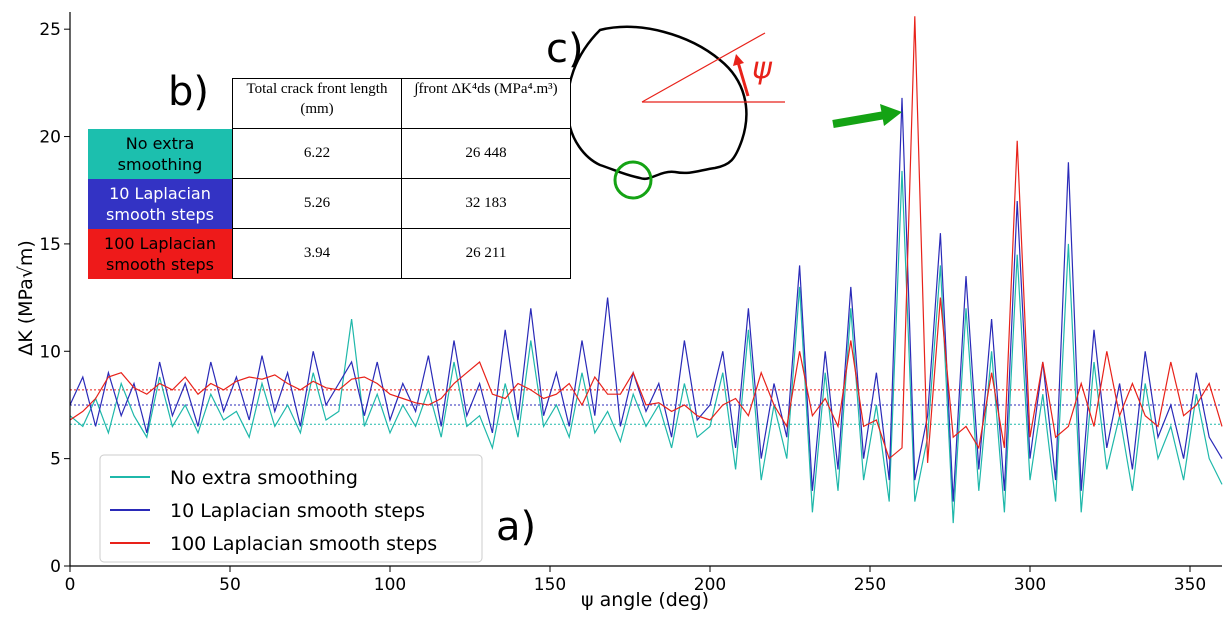 This screenshot has width=1227, height=619. What do you see at coordinates (50, 30) in the screenshot?
I see `y-tick-label: 25` at bounding box center [50, 30].